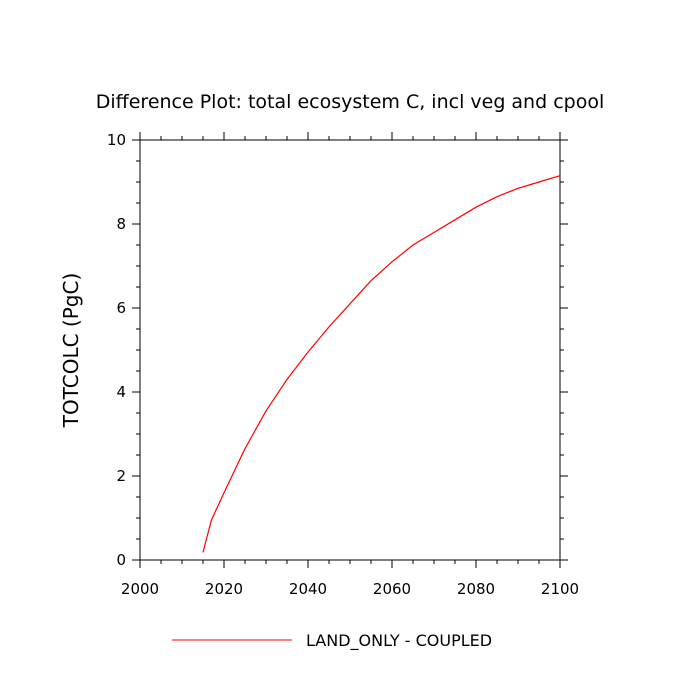 The image size is (700, 700). What do you see at coordinates (121, 308) in the screenshot?
I see `y-tick-label: 6` at bounding box center [121, 308].